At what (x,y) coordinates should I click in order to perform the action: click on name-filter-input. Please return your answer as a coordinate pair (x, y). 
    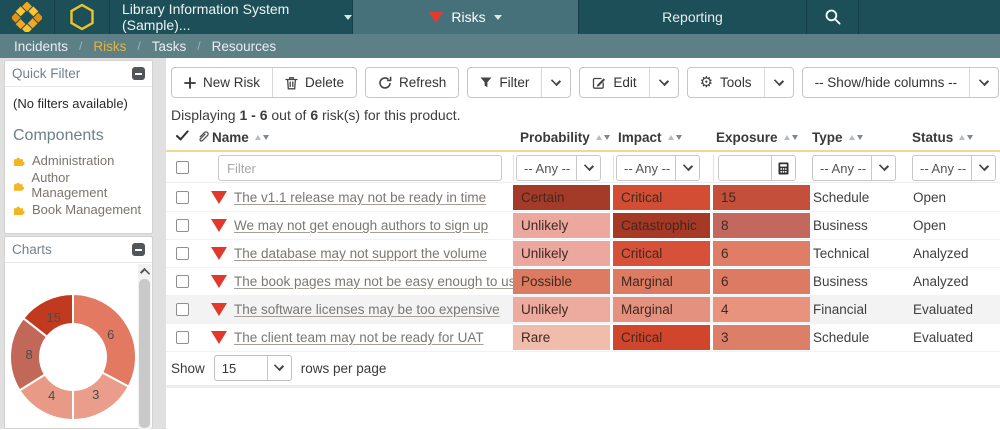
    Looking at the image, I should click on (360, 168).